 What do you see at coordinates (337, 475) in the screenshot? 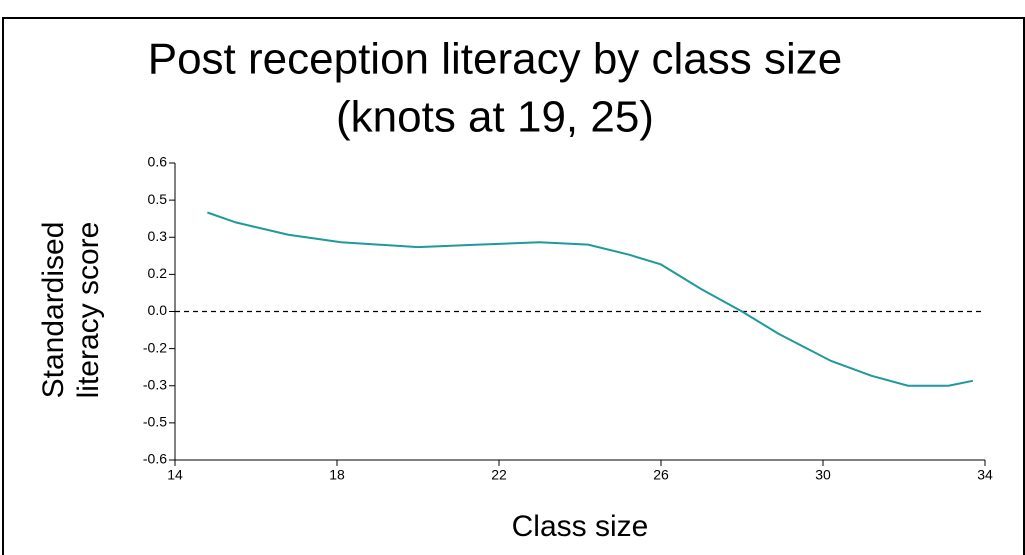
I see `x-tick-label: 18` at bounding box center [337, 475].